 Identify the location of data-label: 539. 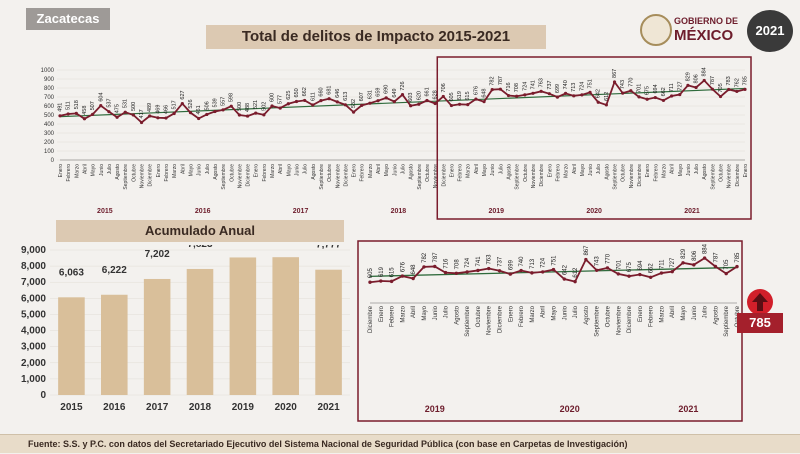
(215, 102).